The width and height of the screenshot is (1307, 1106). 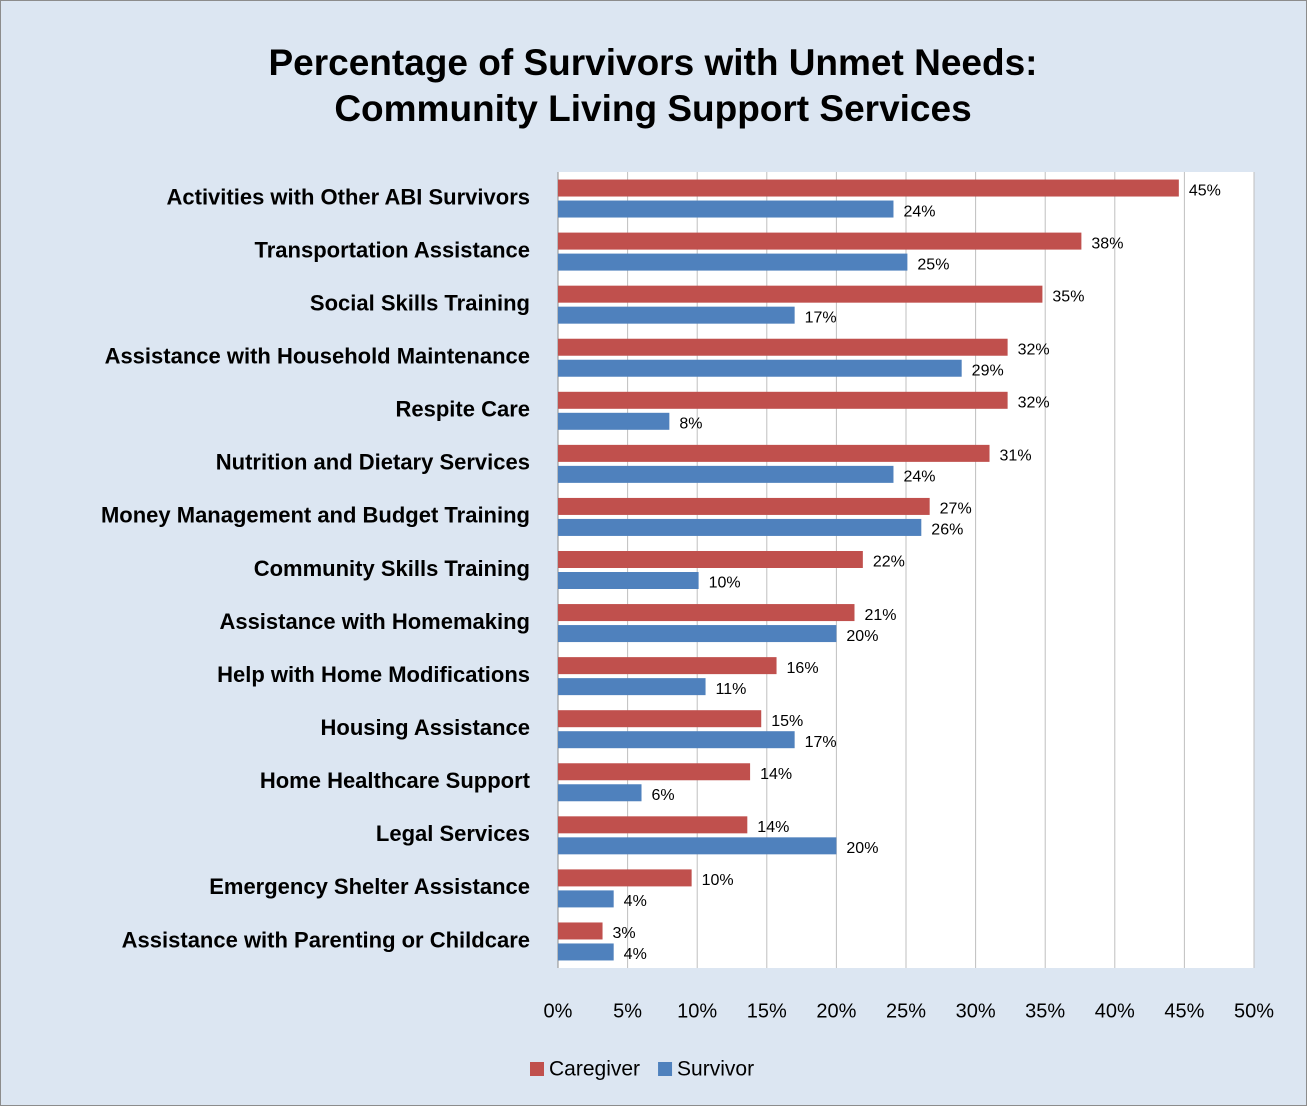 What do you see at coordinates (462, 409) in the screenshot?
I see `category-label: Respite Care` at bounding box center [462, 409].